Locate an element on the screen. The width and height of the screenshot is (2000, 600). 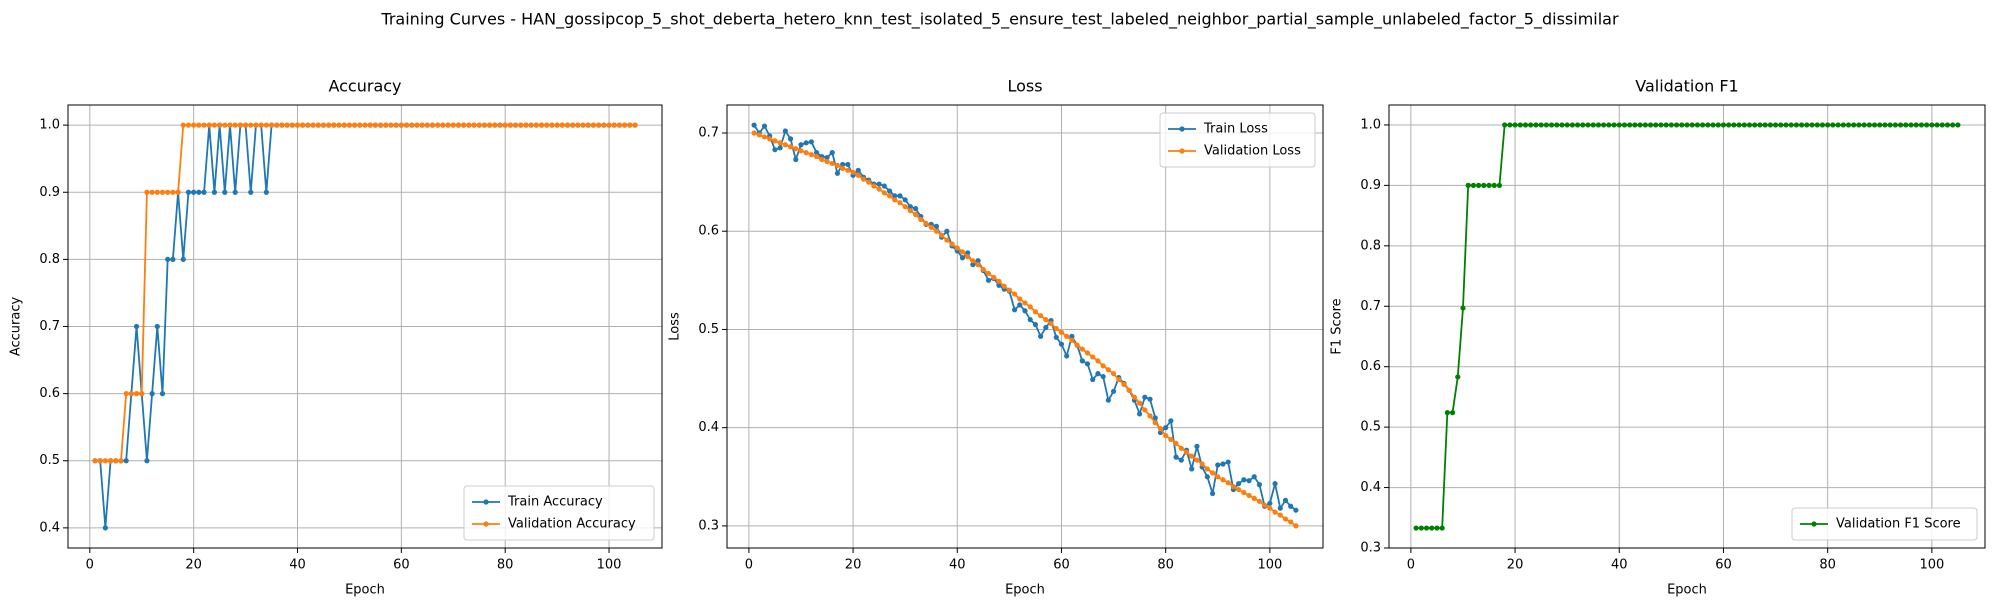
x-tick-label: 80 is located at coordinates (1165, 565).